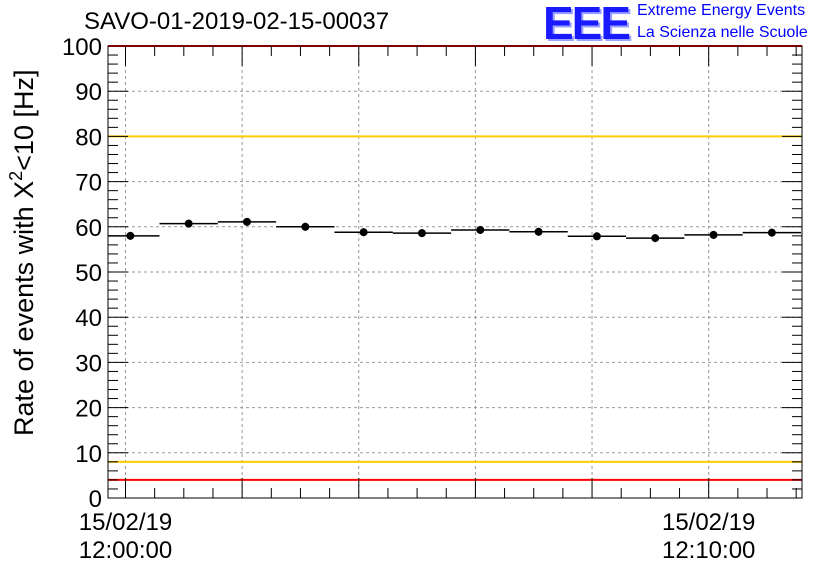  Describe the element at coordinates (125, 550) in the screenshot. I see `x-tick-label-time: 12:00:00` at that location.